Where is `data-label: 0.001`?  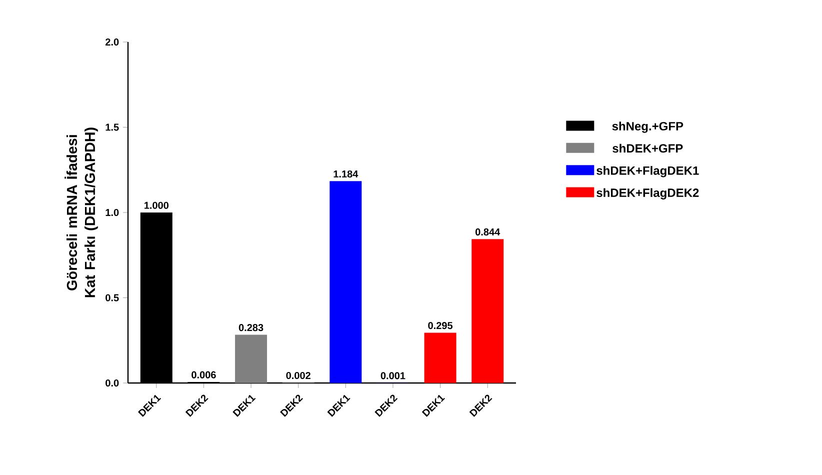 data-label: 0.001 is located at coordinates (393, 376).